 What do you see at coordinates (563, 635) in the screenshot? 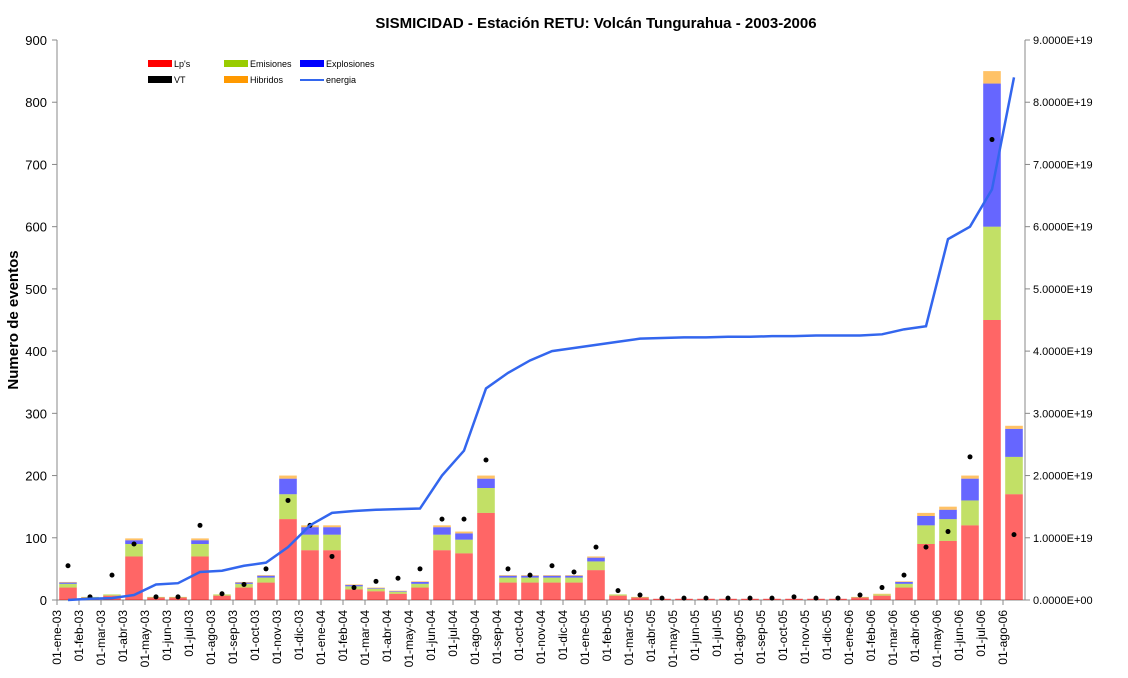
I see `x-tick-label: 01-dic-04` at bounding box center [563, 635].